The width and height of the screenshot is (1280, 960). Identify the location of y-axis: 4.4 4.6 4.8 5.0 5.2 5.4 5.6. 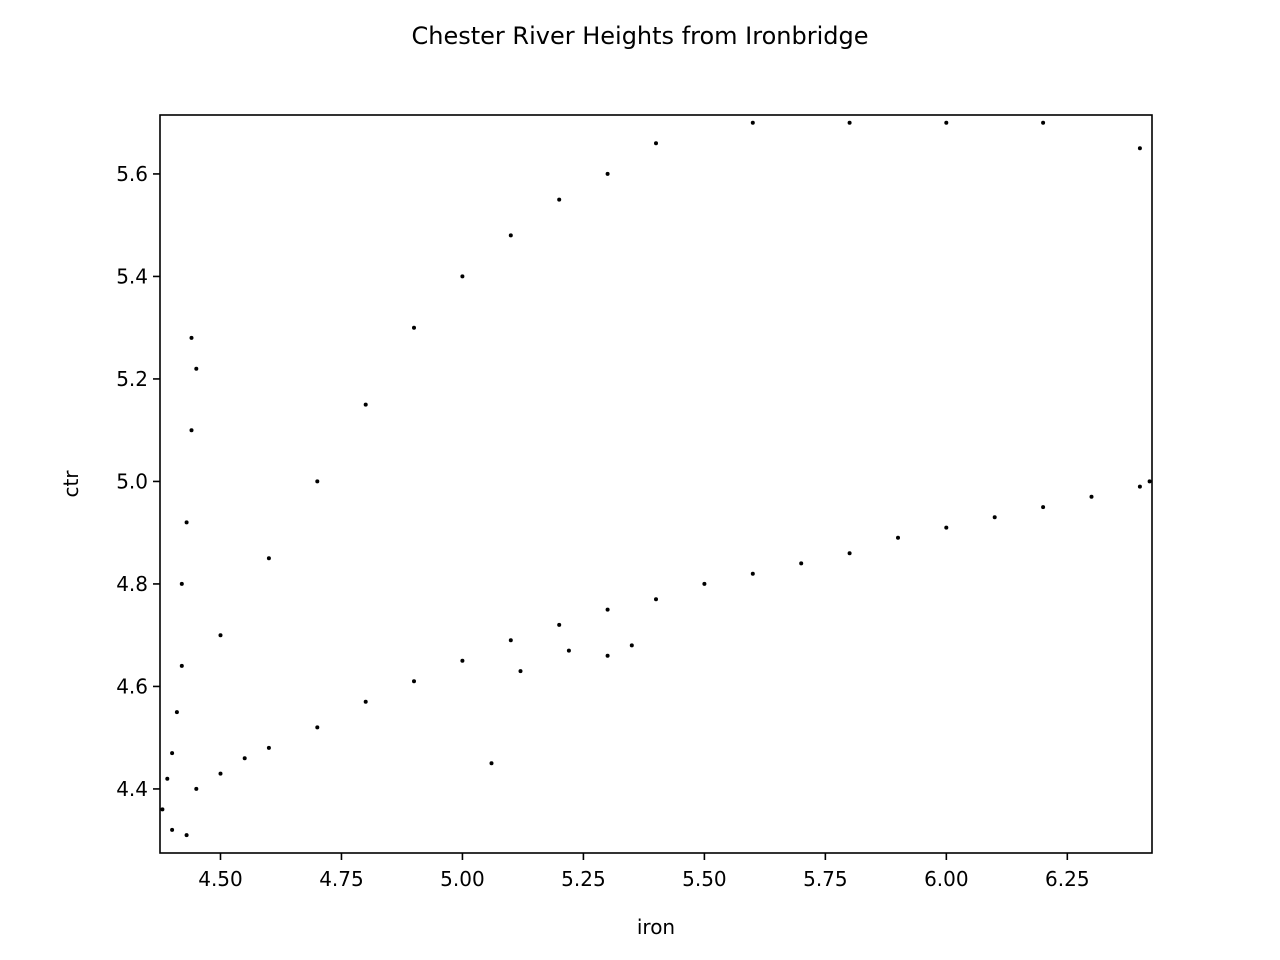
(138, 481).